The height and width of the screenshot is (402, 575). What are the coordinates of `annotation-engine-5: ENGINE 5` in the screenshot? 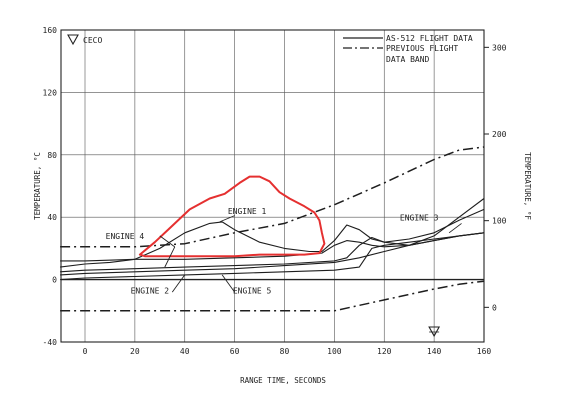 It's located at (252, 291).